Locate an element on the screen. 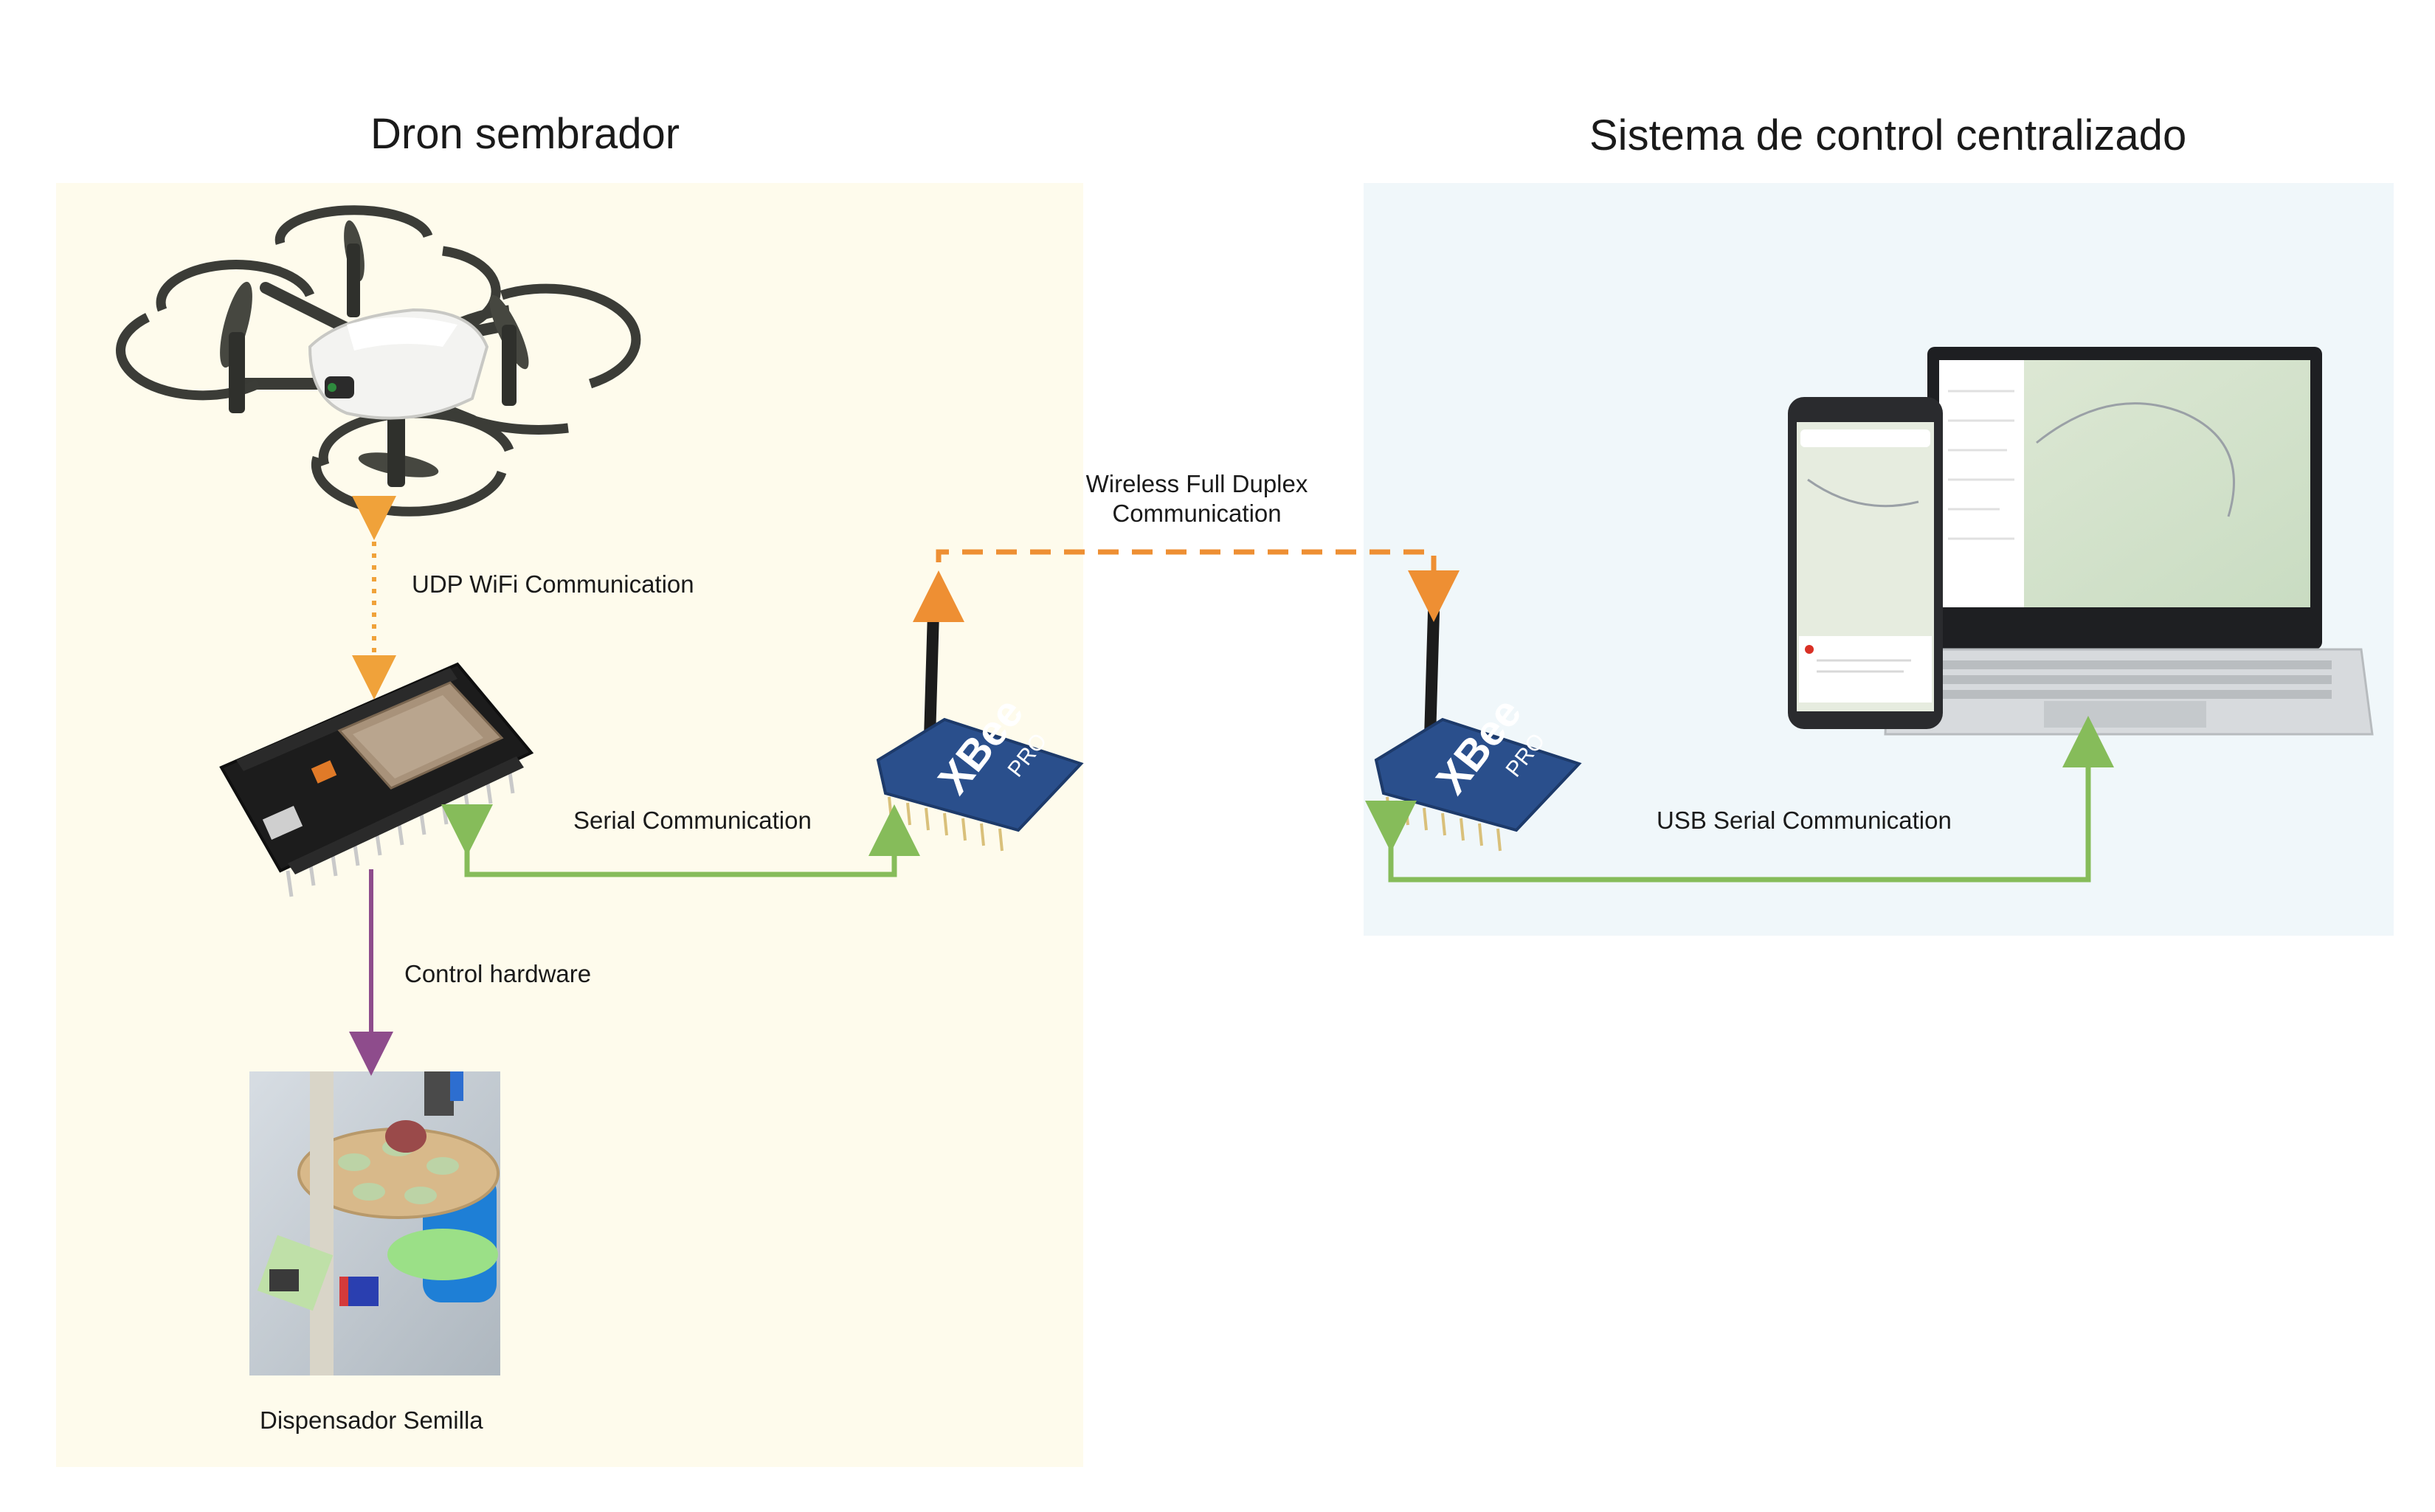 Image resolution: width=2435 pixels, height=1512 pixels. xbee-right-image: XBee PRO is located at coordinates (1478, 730).